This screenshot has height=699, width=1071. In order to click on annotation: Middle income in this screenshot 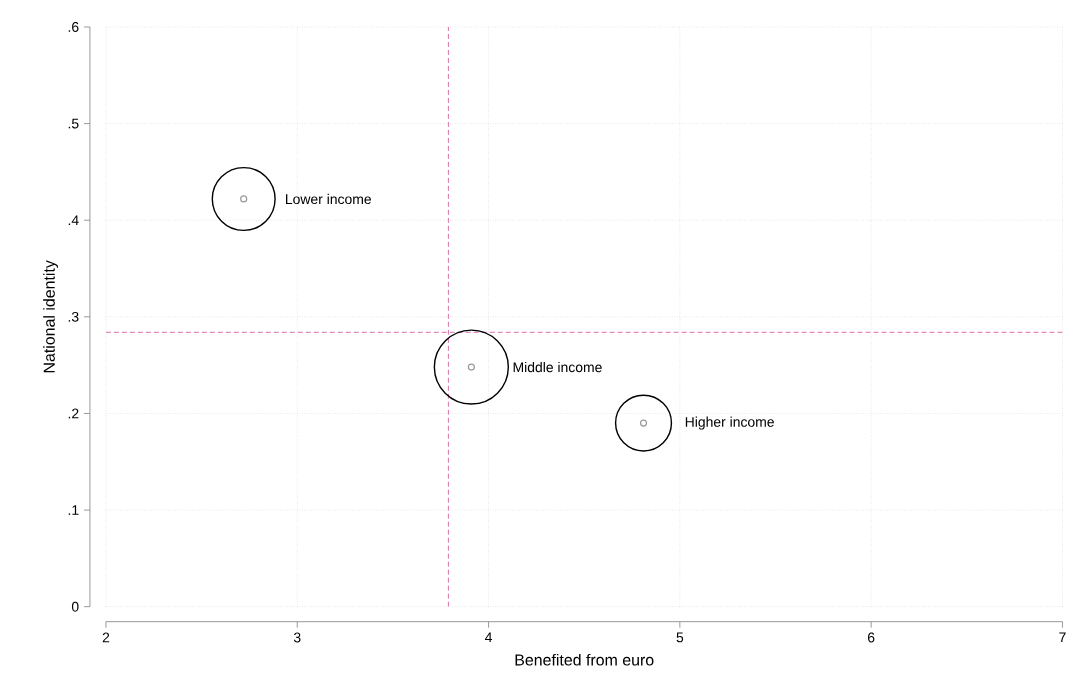, I will do `click(557, 367)`.